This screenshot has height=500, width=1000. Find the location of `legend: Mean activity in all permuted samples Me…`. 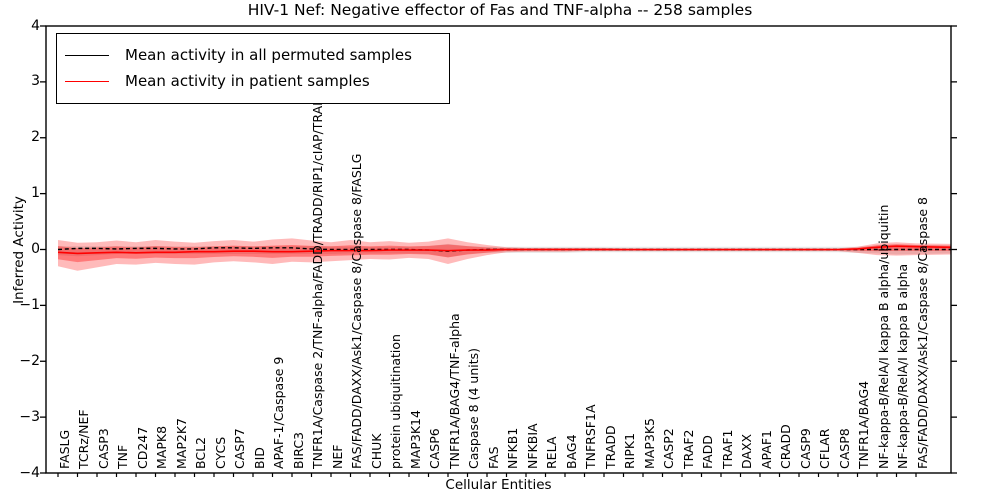

legend: Mean activity in all permuted samples Me… is located at coordinates (253, 68).